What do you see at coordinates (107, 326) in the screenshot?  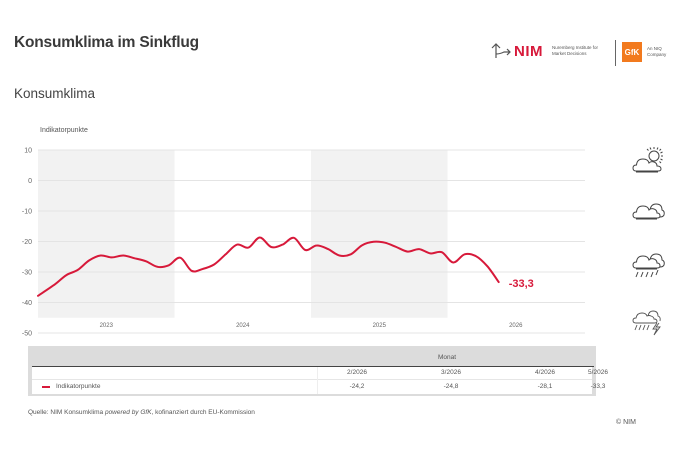 I see `x-year-label: 2023` at bounding box center [107, 326].